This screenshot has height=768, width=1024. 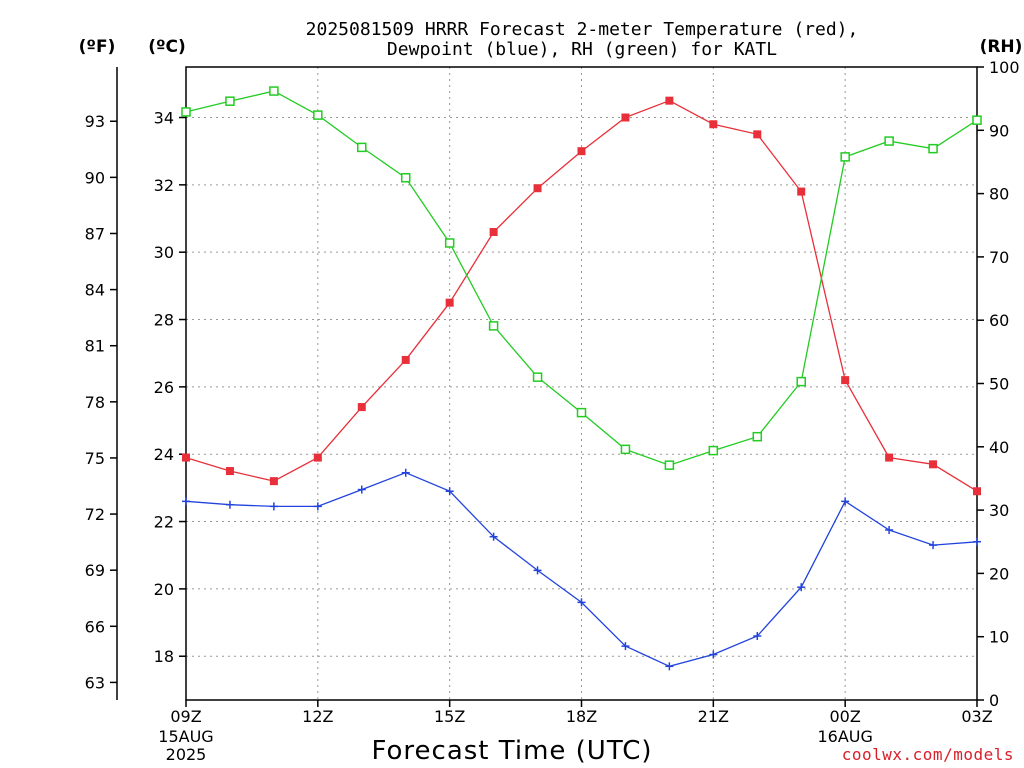 What do you see at coordinates (999, 637) in the screenshot?
I see `rh-tick-label: 10` at bounding box center [999, 637].